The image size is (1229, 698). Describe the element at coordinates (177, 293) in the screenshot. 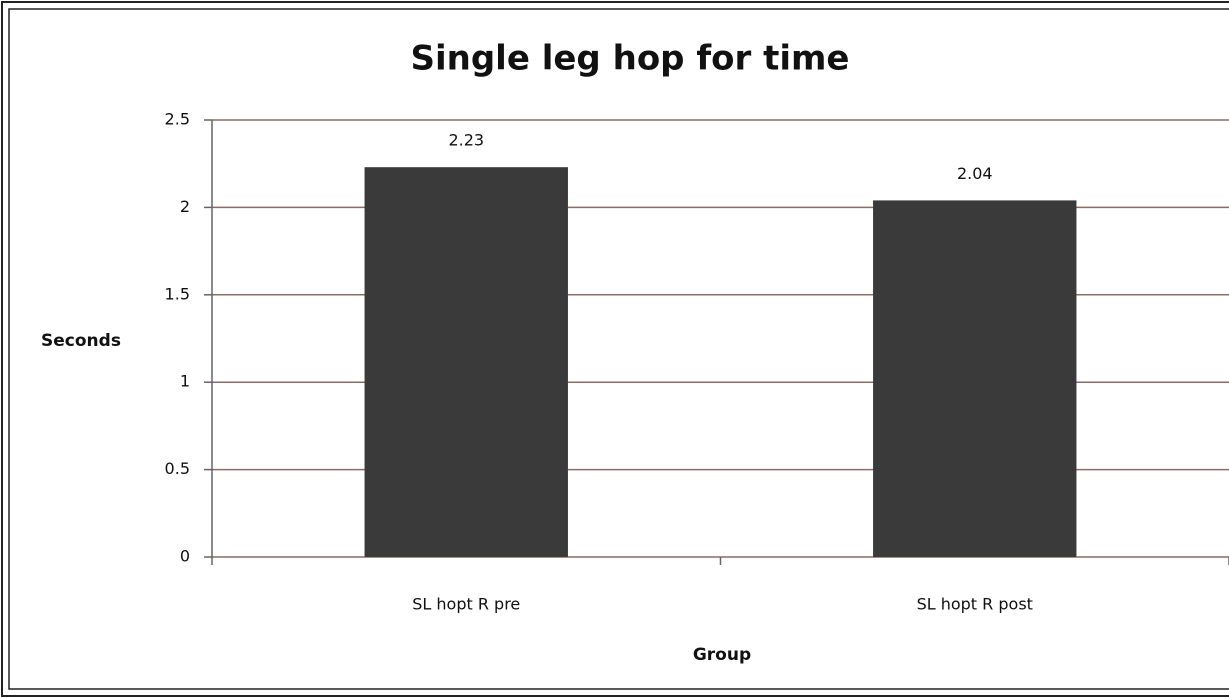

I see `y-tick-label: 1.5` at that location.